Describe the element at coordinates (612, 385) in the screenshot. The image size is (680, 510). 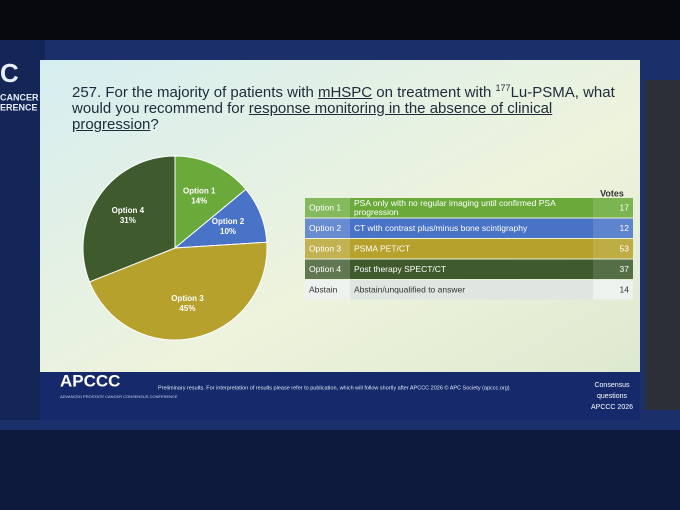
I see `footer-right: Consensus` at that location.